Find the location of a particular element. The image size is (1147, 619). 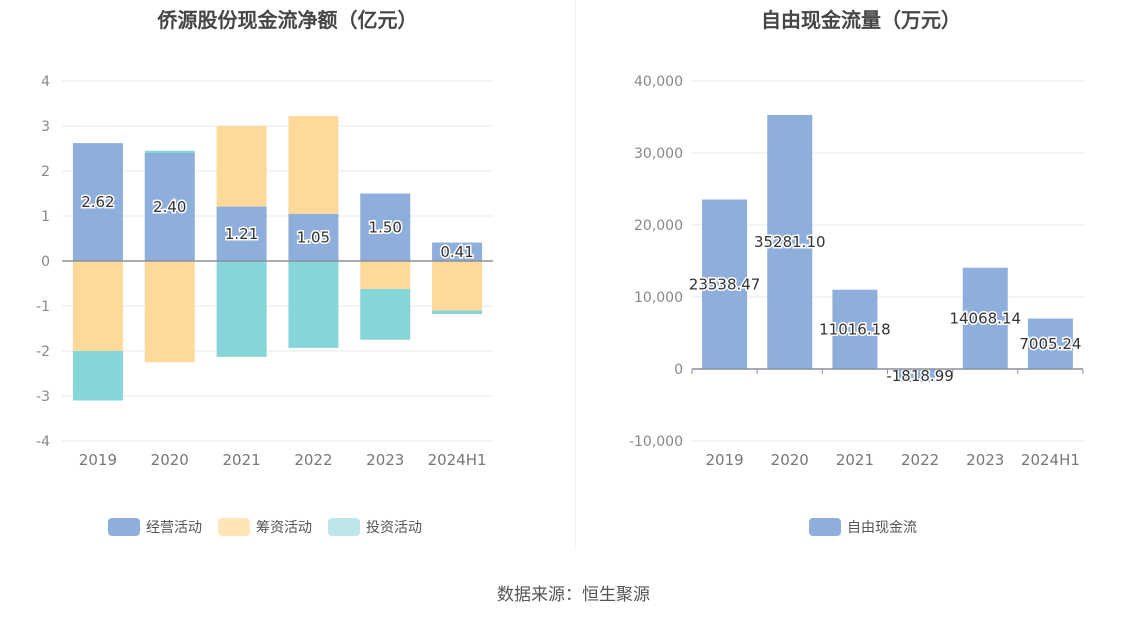

right-legend: 自由现金流 is located at coordinates (871, 527).